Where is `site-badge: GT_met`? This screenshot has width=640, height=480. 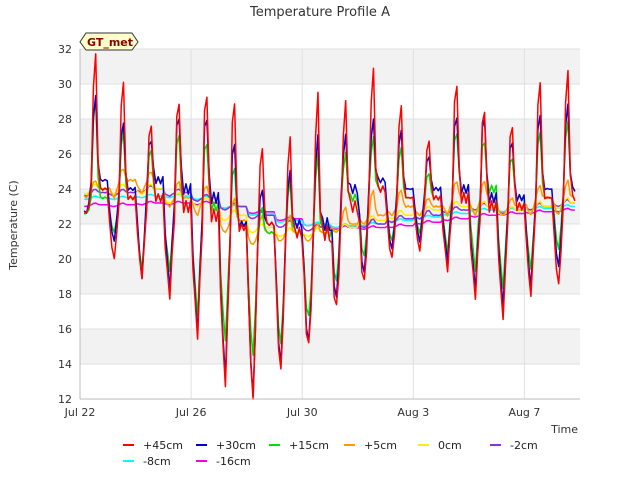 site-badge: GT_met is located at coordinates (109, 41).